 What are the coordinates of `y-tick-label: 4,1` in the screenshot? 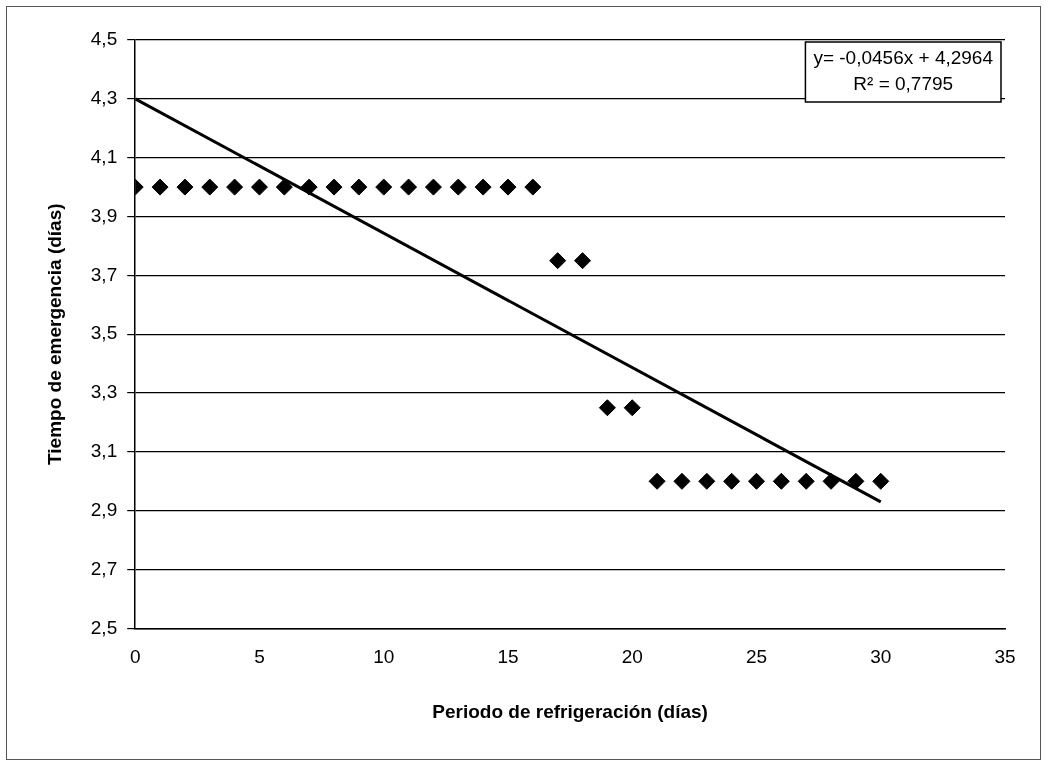 It's located at (104, 156).